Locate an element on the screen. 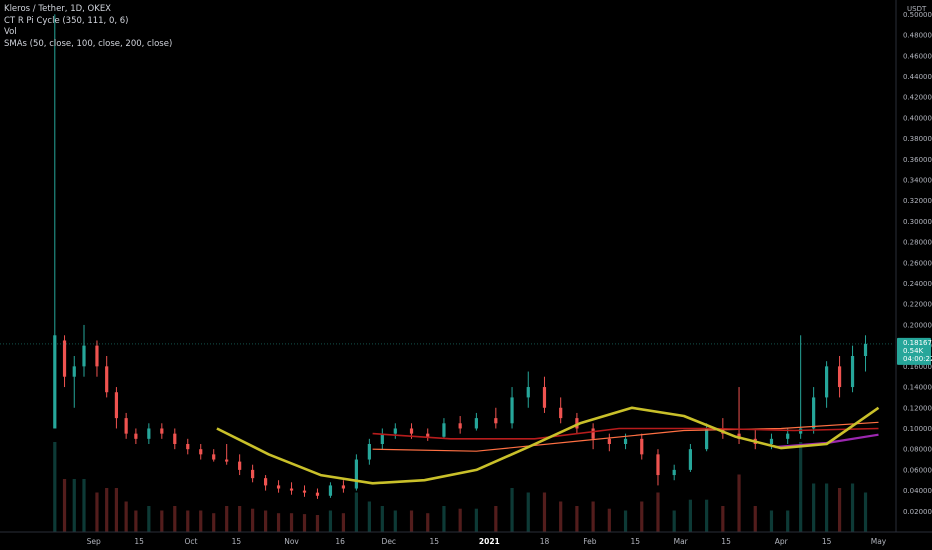  time-tick-label: Mar is located at coordinates (681, 541).